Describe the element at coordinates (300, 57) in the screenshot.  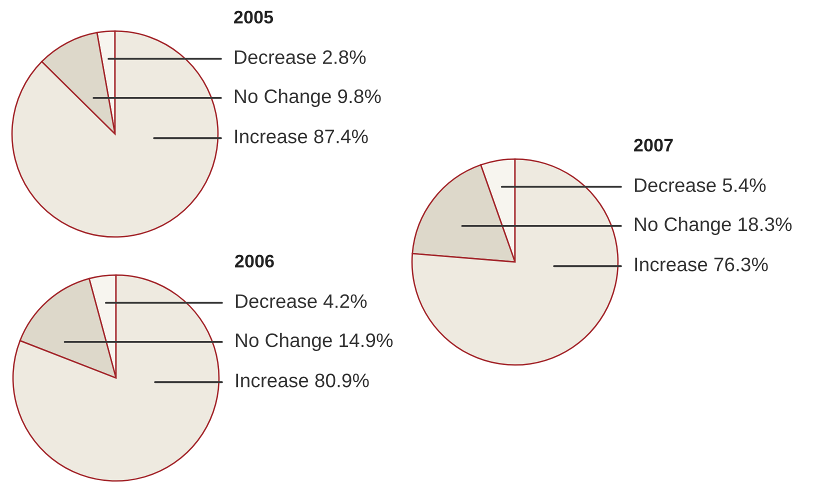
I see `slice-label: Decrease 2.8%` at that location.